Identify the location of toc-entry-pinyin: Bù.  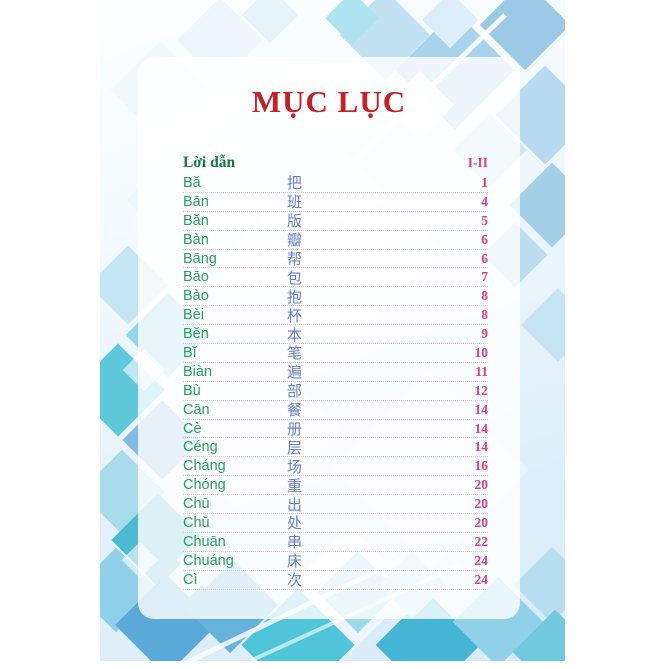
(192, 390).